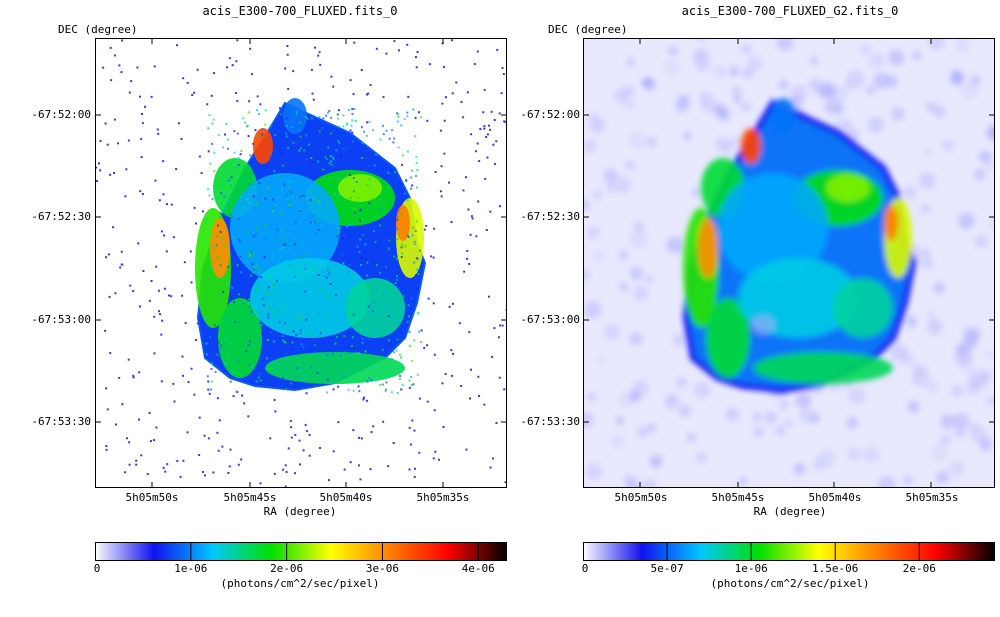  What do you see at coordinates (550, 319) in the screenshot?
I see `right-ytick-2: -67:53:00` at bounding box center [550, 319].